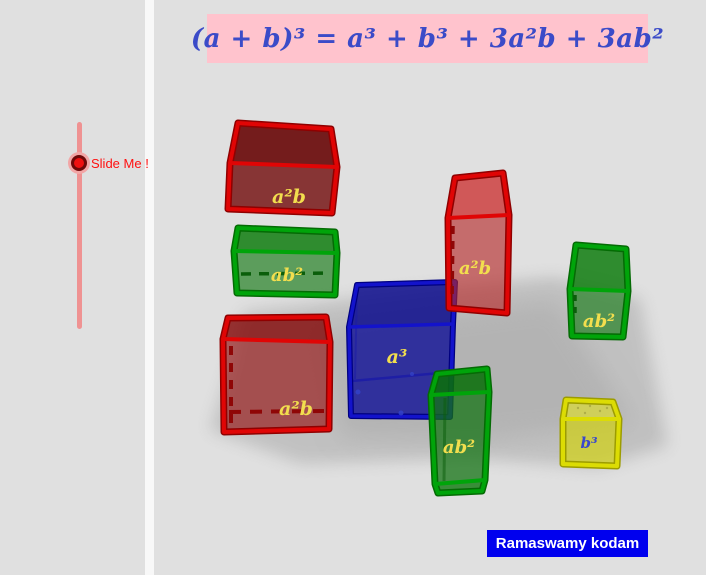 This screenshot has height=575, width=706. I want to click on box-a2b-tall-right: a²b, so click(478, 243).